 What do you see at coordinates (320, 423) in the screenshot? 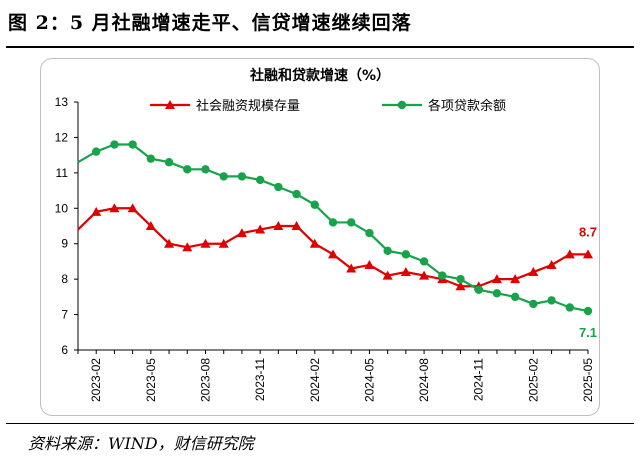
I see `bottom-rule` at bounding box center [320, 423].